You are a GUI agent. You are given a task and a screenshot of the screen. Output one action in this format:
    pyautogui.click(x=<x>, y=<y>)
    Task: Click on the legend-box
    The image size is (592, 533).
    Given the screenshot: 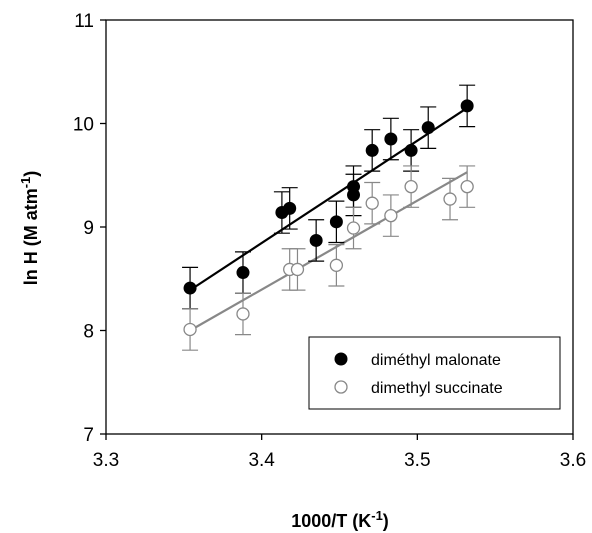 What is the action you would take?
    pyautogui.click(x=434, y=373)
    